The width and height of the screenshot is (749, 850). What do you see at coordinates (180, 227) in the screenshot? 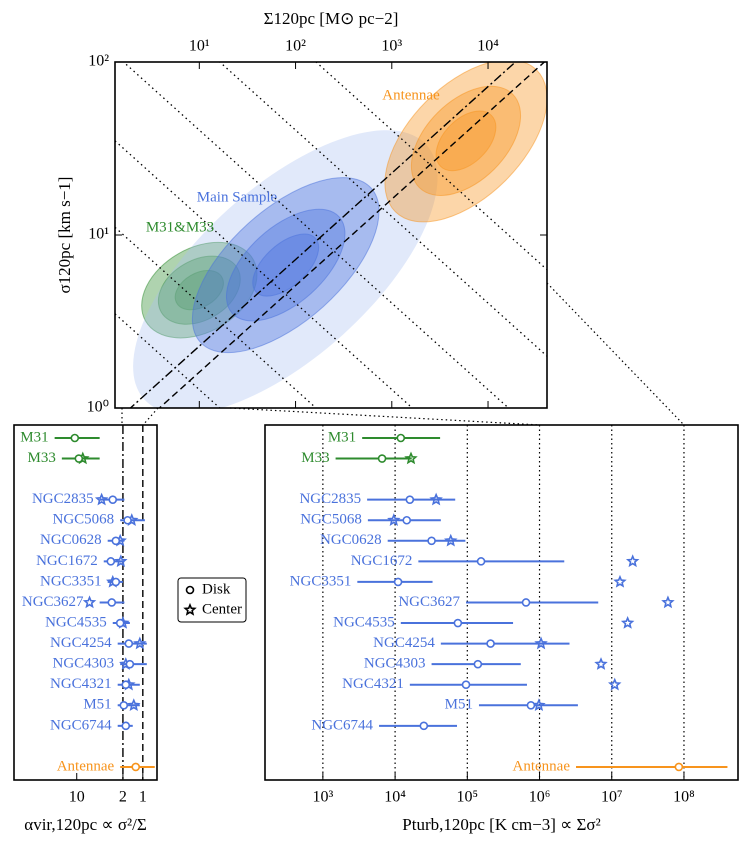
I see `annotation: M31&M33` at bounding box center [180, 227].